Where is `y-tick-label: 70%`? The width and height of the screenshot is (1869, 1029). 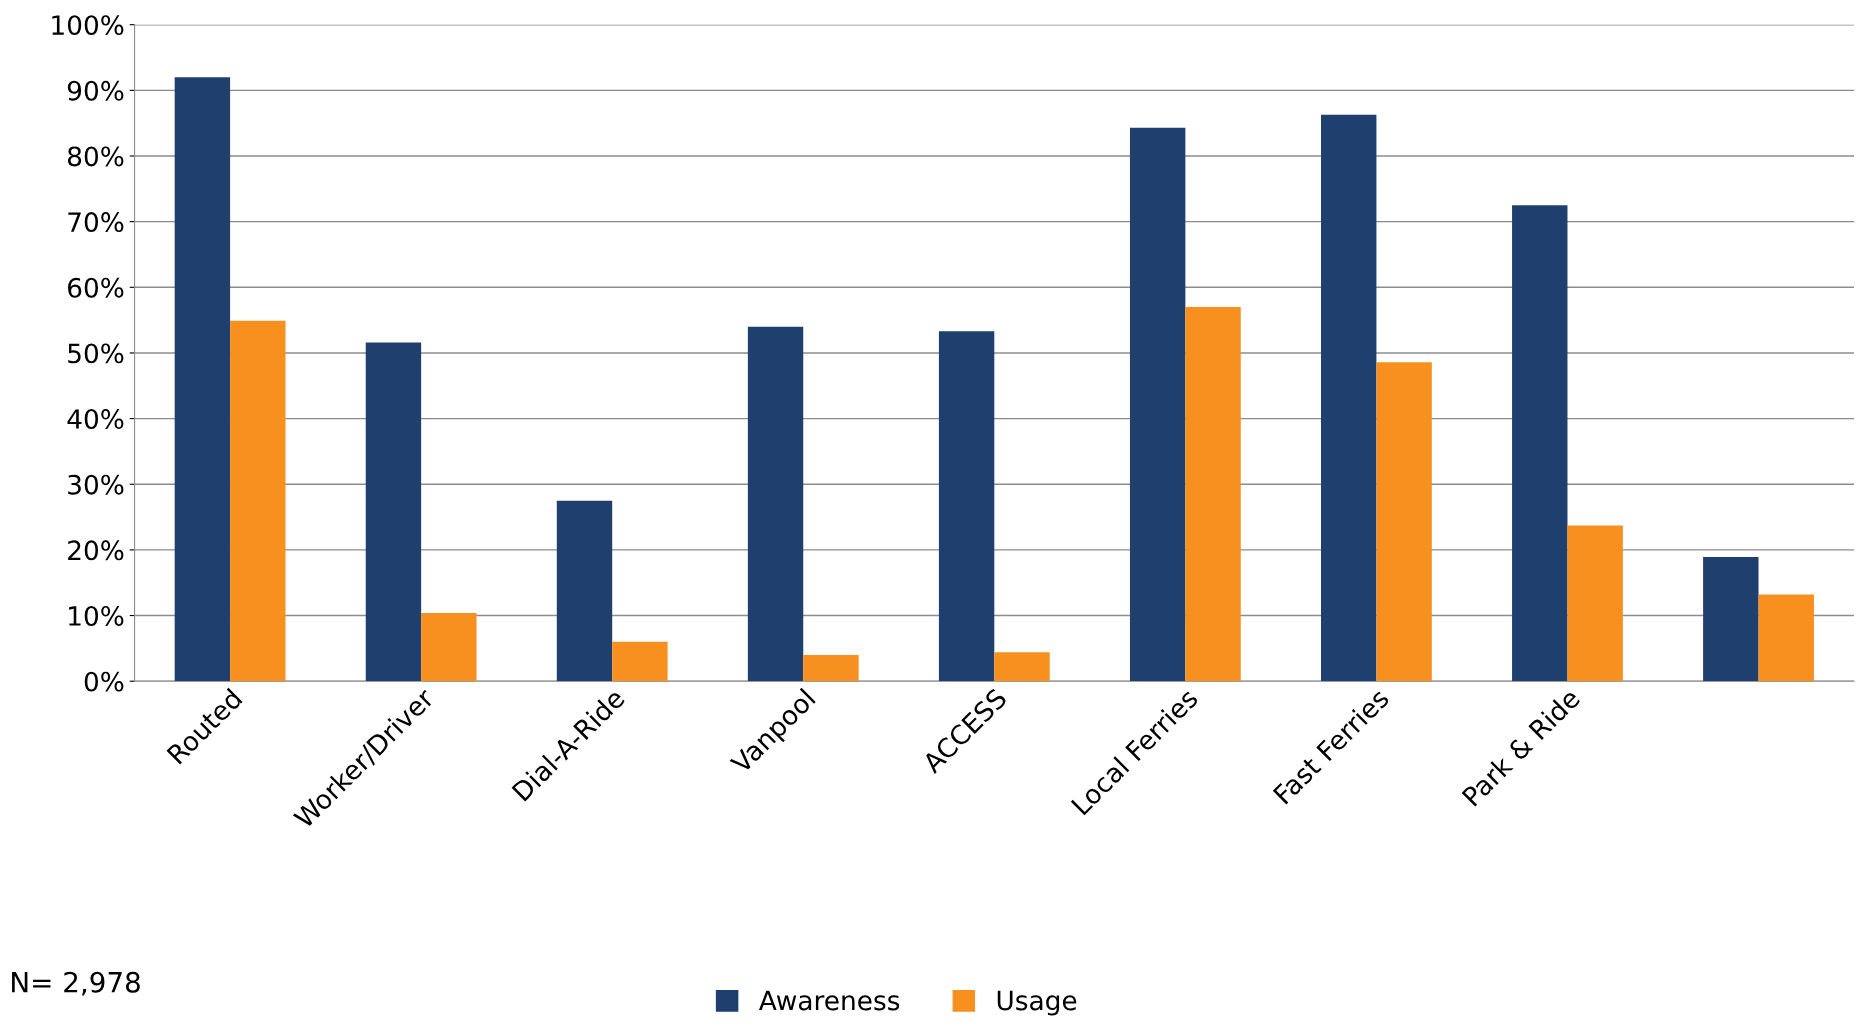 y-tick-label: 70% is located at coordinates (96, 222).